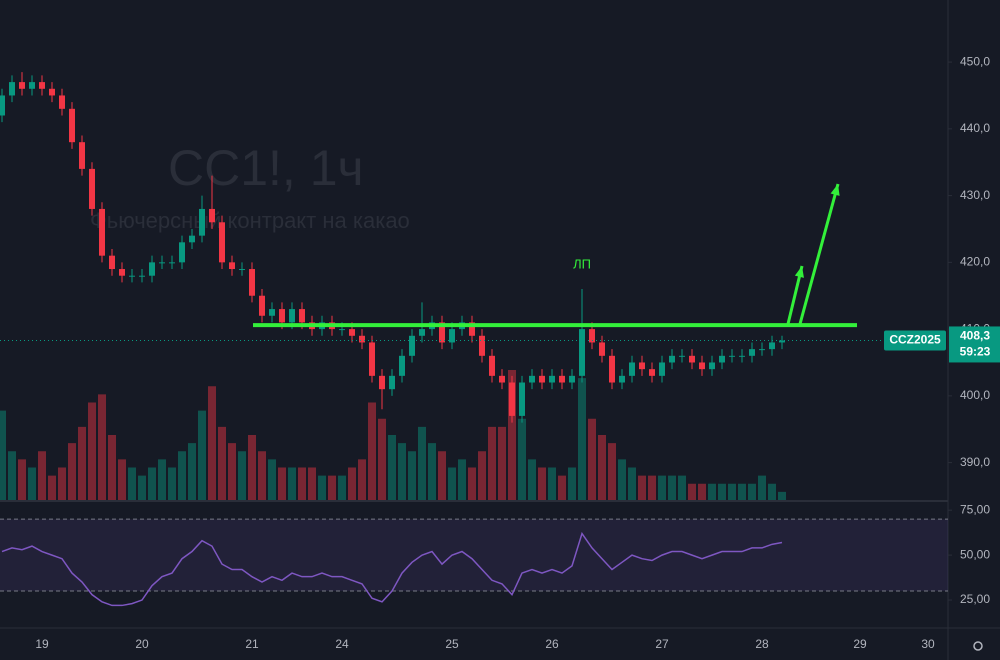 The height and width of the screenshot is (660, 1000). What do you see at coordinates (142, 644) in the screenshot?
I see `x-tick-label: 20` at bounding box center [142, 644].